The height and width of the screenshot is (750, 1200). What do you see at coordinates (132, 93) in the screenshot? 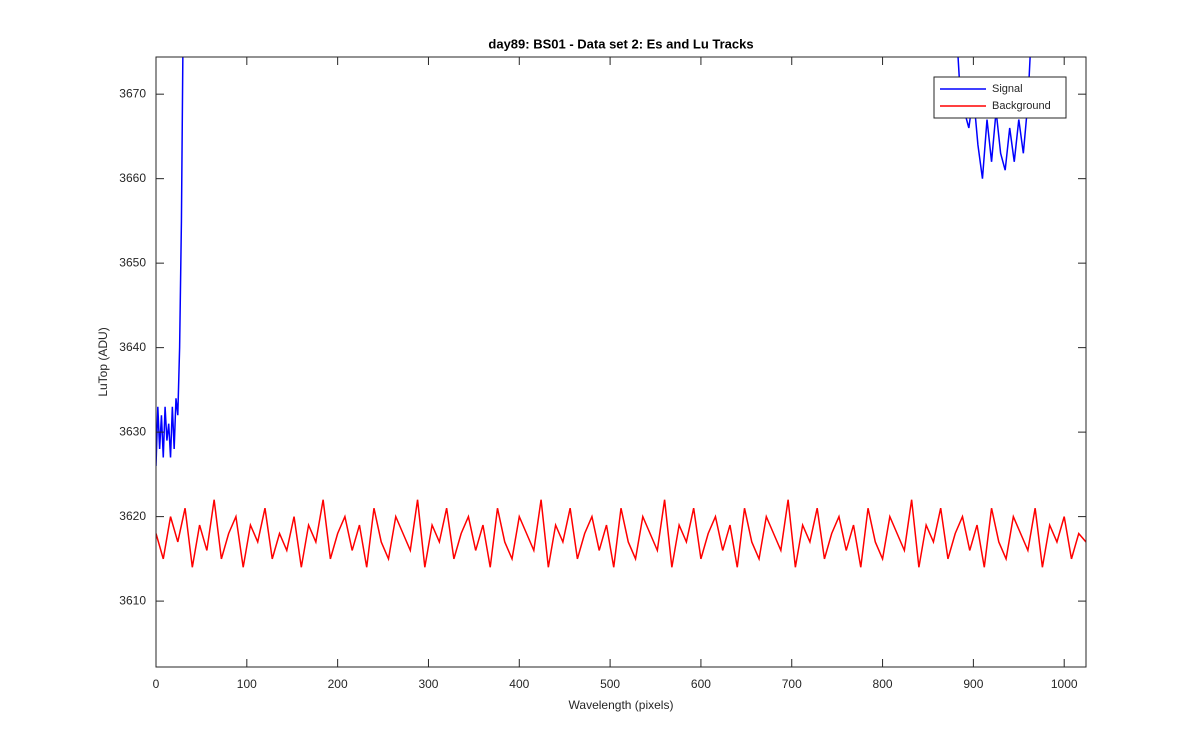
I see `y-tick-label: 3670` at bounding box center [132, 93].